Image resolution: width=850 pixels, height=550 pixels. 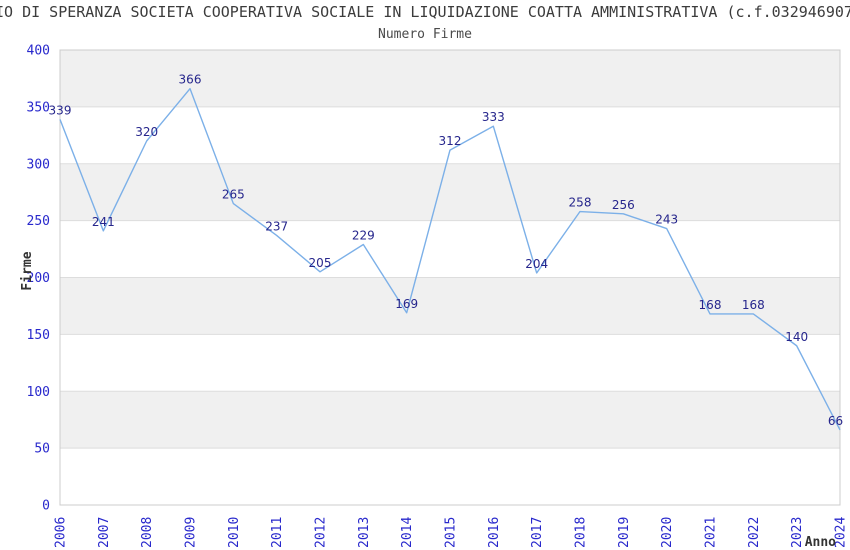 What do you see at coordinates (425, 34) in the screenshot?
I see `chart-subtitle: Numero Firme` at bounding box center [425, 34].